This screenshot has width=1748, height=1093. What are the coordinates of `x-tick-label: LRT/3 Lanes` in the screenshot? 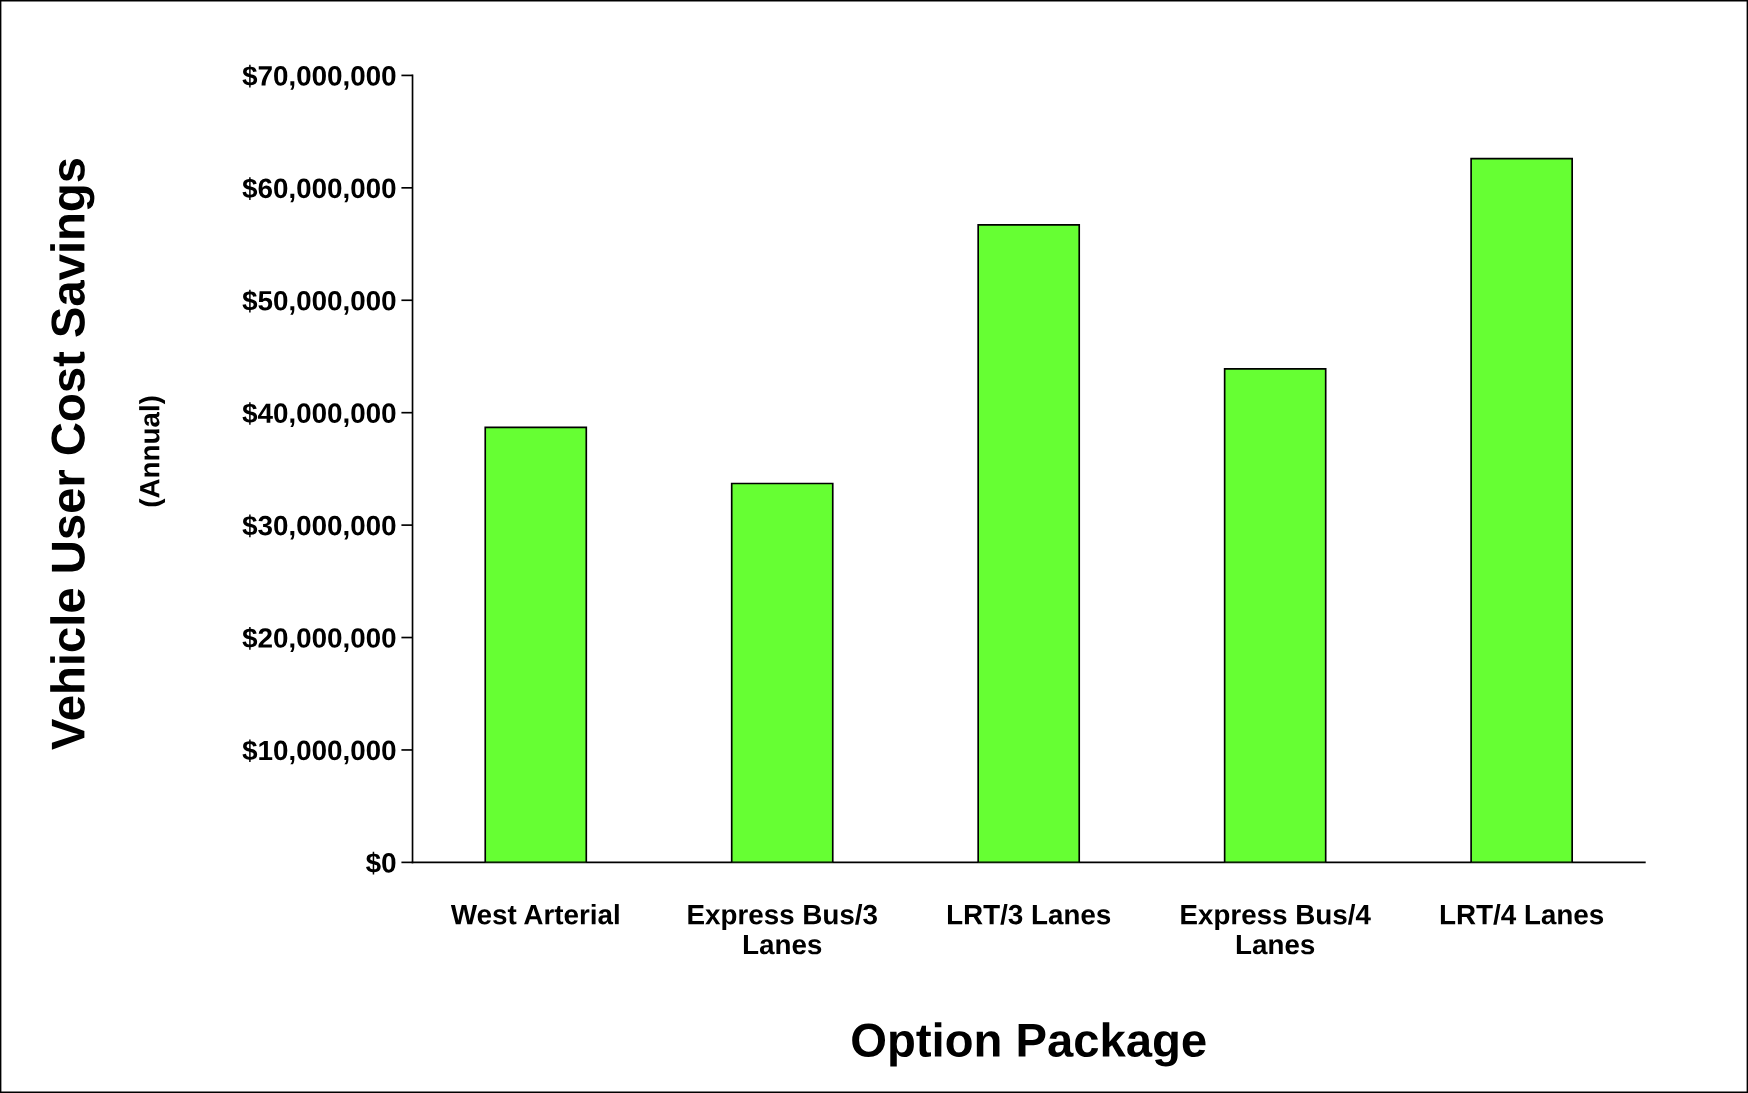 It's located at (1029, 914).